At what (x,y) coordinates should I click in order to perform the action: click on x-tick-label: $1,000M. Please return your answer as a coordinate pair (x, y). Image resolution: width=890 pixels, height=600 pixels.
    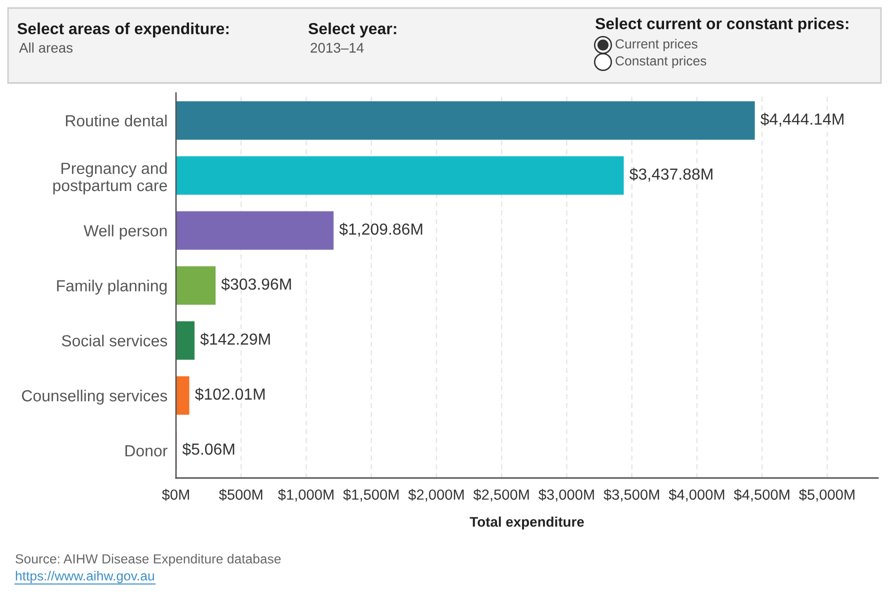
    Looking at the image, I should click on (306, 495).